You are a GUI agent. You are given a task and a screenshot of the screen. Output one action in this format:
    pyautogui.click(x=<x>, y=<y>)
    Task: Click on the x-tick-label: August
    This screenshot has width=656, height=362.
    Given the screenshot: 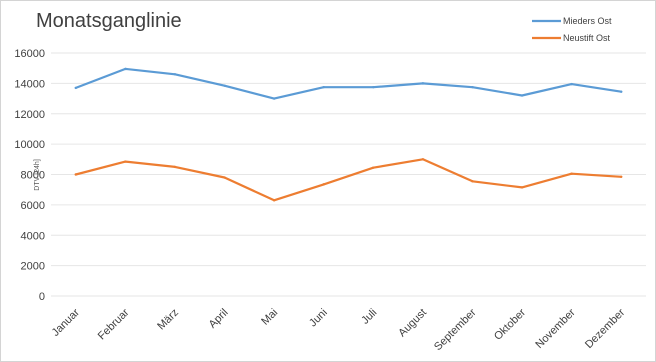 What is the action you would take?
    pyautogui.click(x=412, y=323)
    